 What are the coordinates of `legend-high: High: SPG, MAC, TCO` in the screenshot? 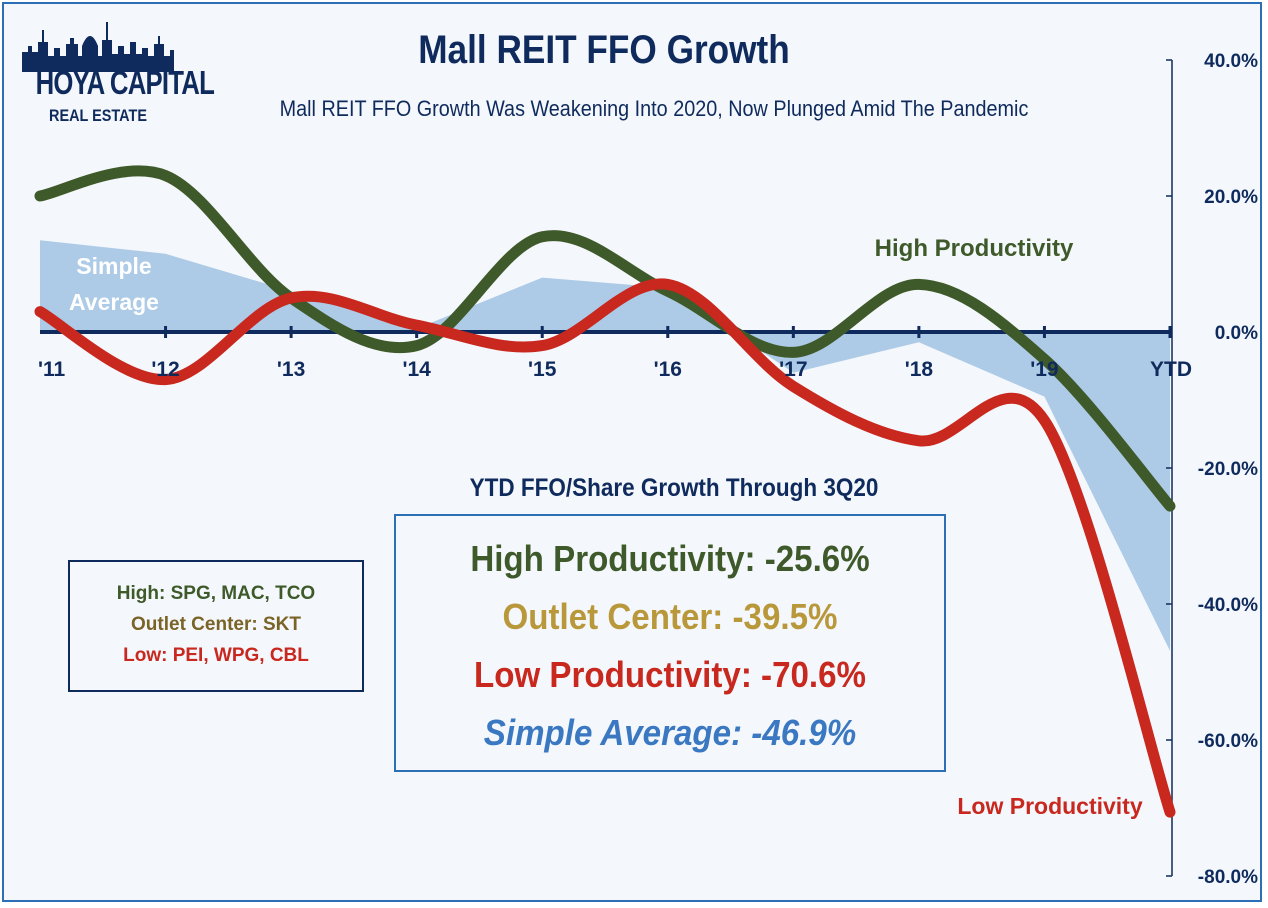 It's located at (216, 593).